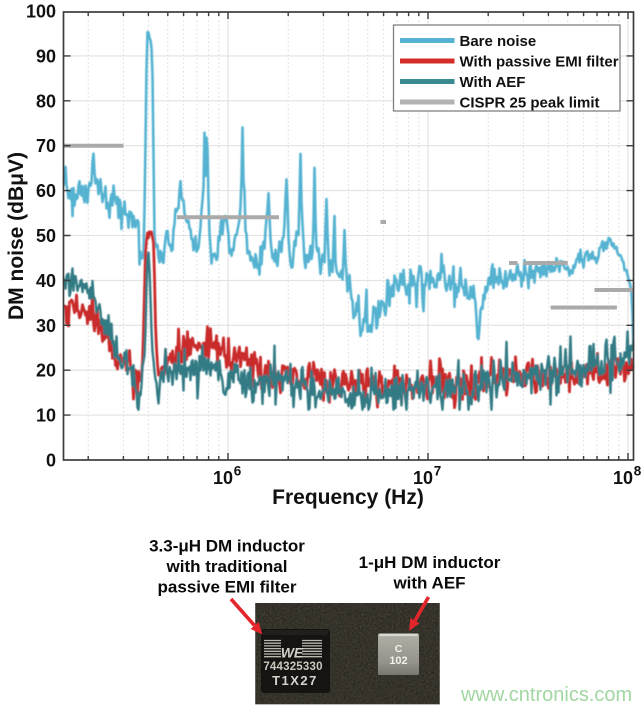  I want to click on svg-text: T1X27, so click(295, 680).